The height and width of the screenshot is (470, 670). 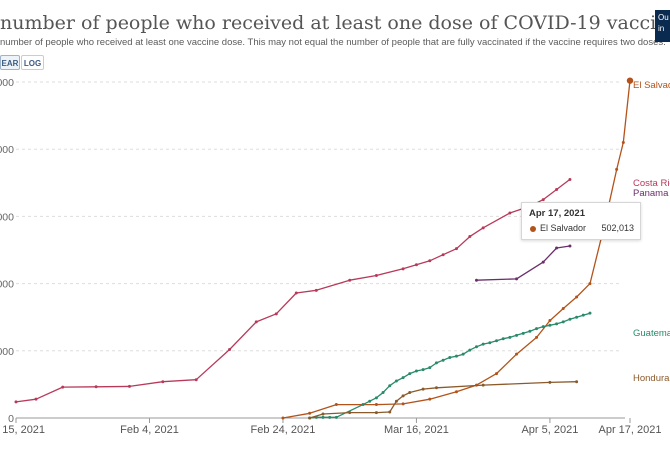 What do you see at coordinates (651, 333) in the screenshot?
I see `series-label: Guatemala` at bounding box center [651, 333].